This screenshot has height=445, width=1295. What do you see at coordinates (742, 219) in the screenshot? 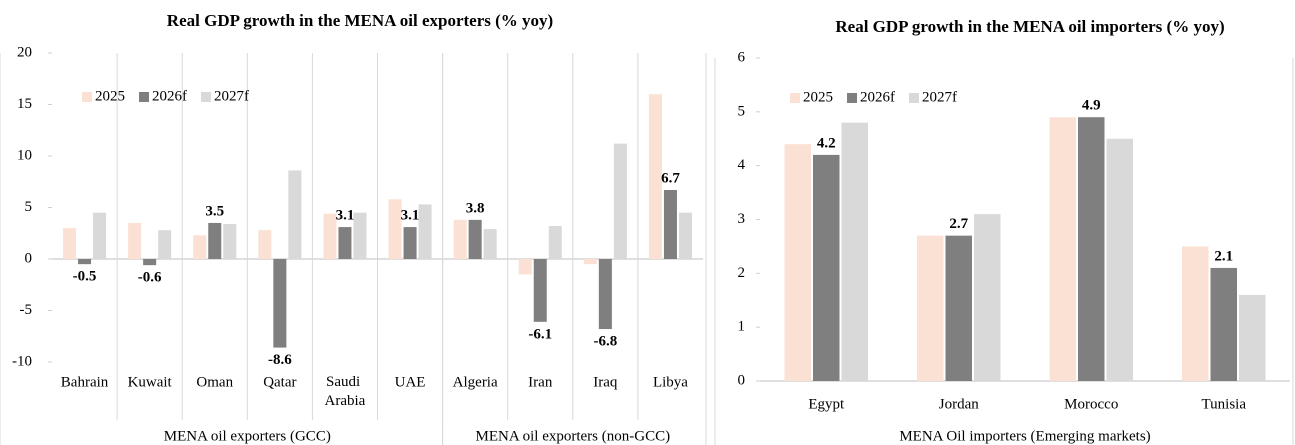
I see `y-tick-label: 3` at bounding box center [742, 219].